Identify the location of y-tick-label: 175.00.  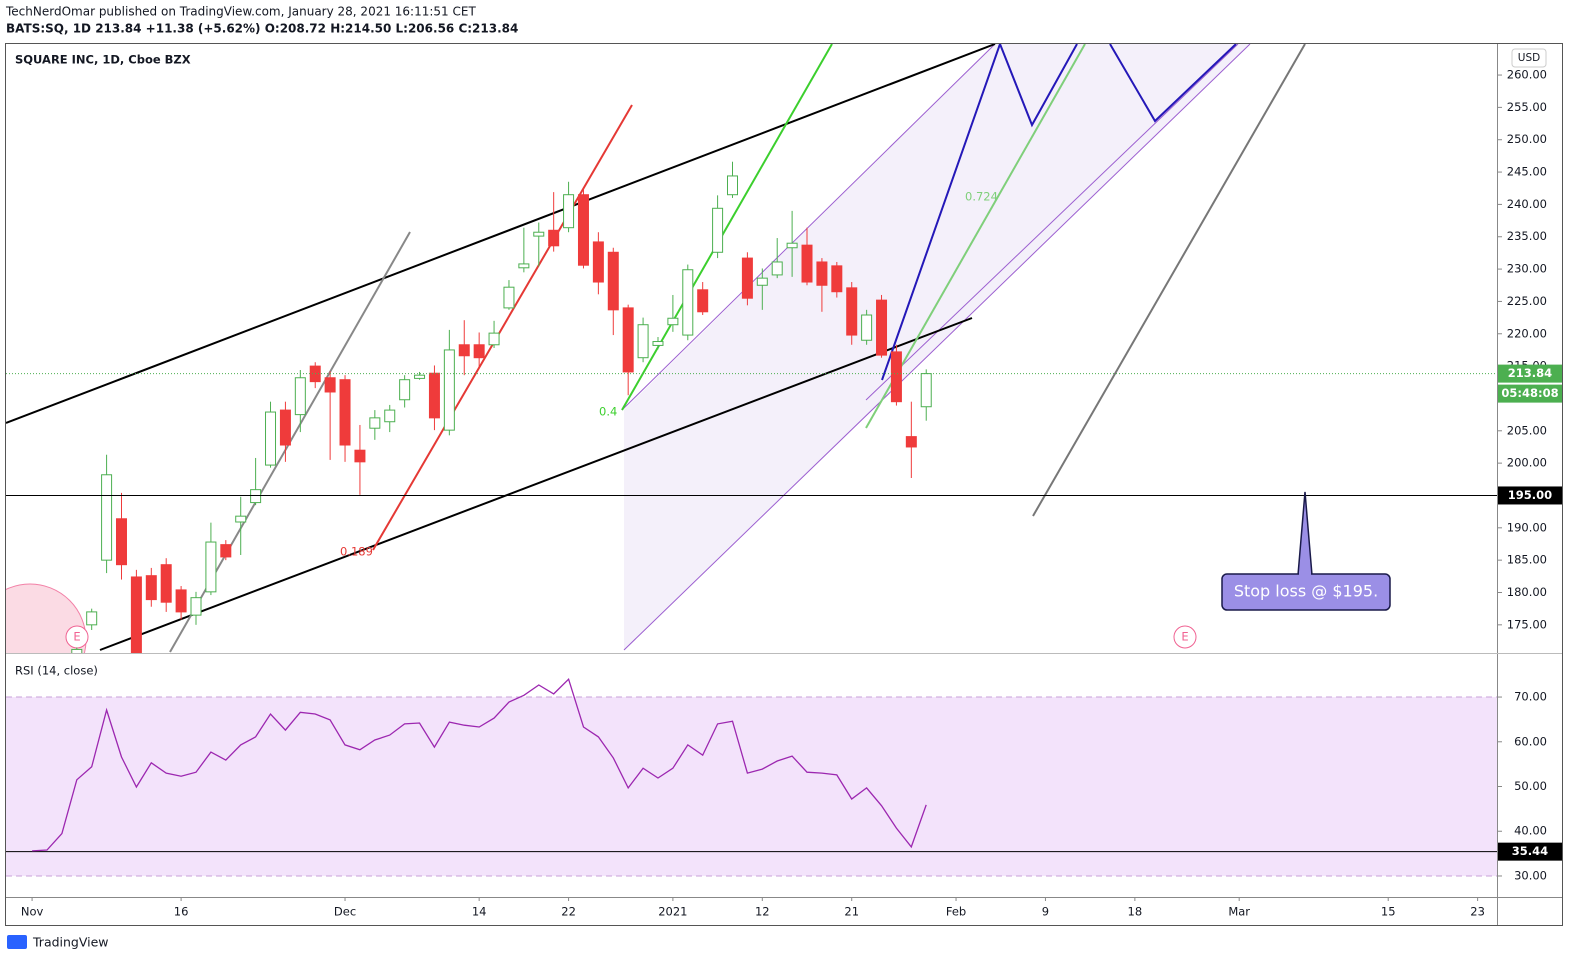
(1527, 624).